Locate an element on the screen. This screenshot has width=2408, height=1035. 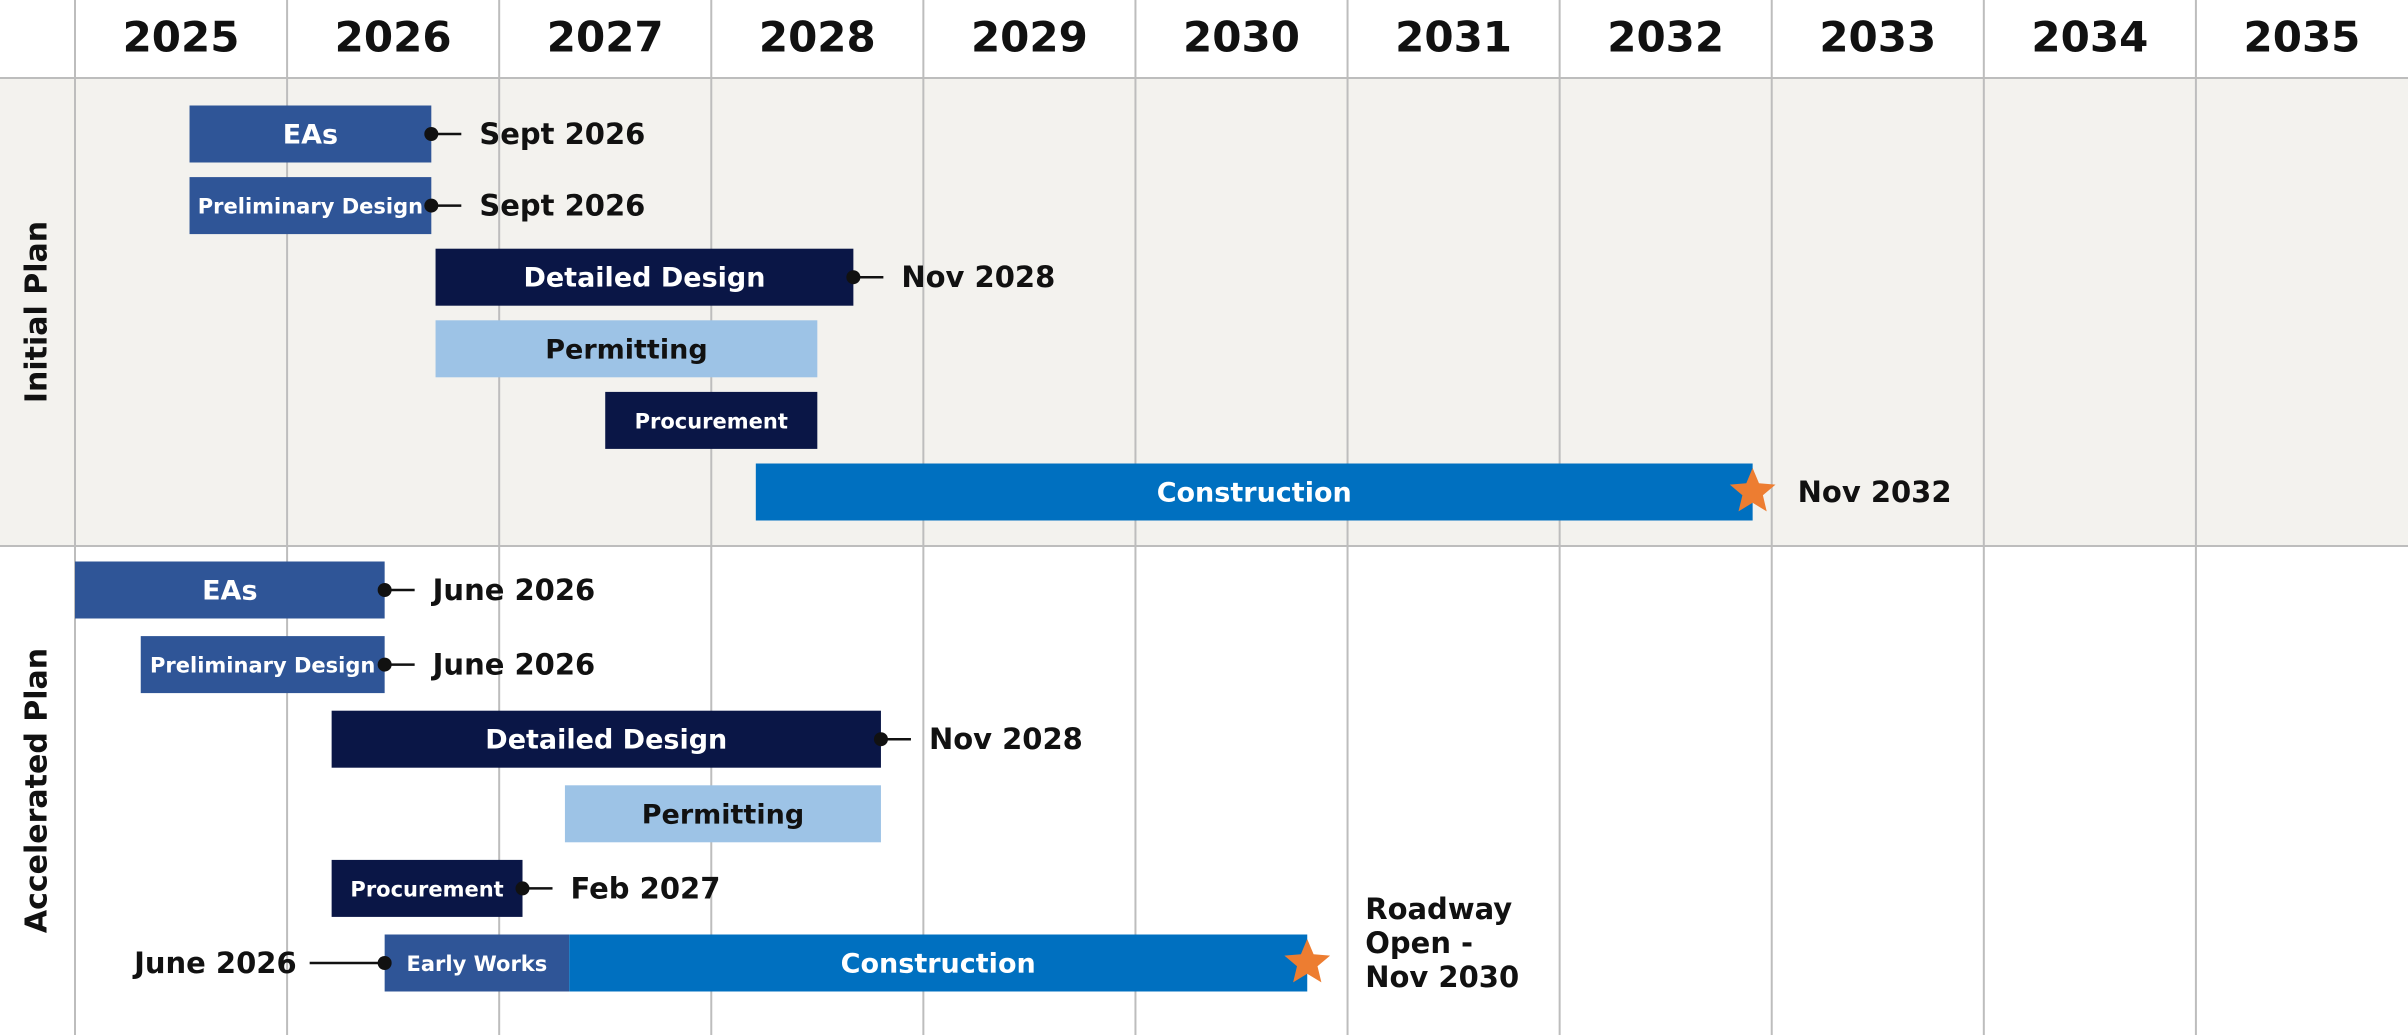
year-label: 2029 is located at coordinates (1029, 37).